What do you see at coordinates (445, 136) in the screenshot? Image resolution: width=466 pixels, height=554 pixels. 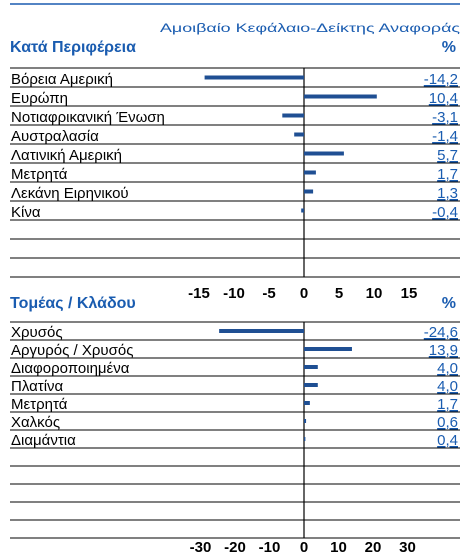 I see `value-label: -1,4` at bounding box center [445, 136].